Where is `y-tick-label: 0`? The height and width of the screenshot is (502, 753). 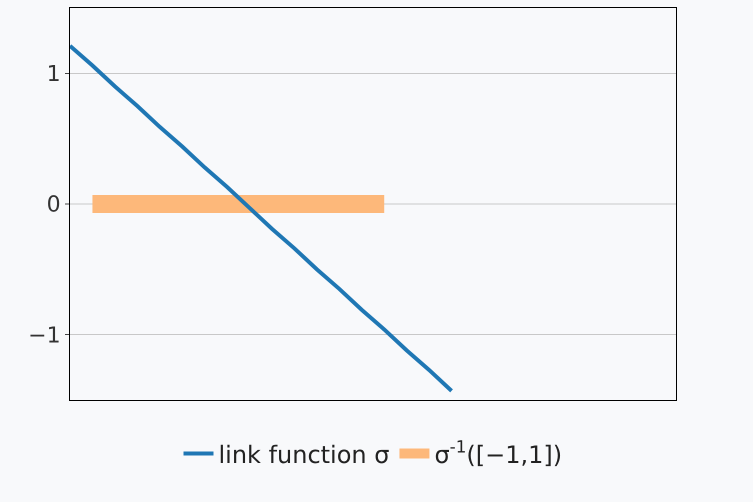 y-tick-label: 0 is located at coordinates (53, 205).